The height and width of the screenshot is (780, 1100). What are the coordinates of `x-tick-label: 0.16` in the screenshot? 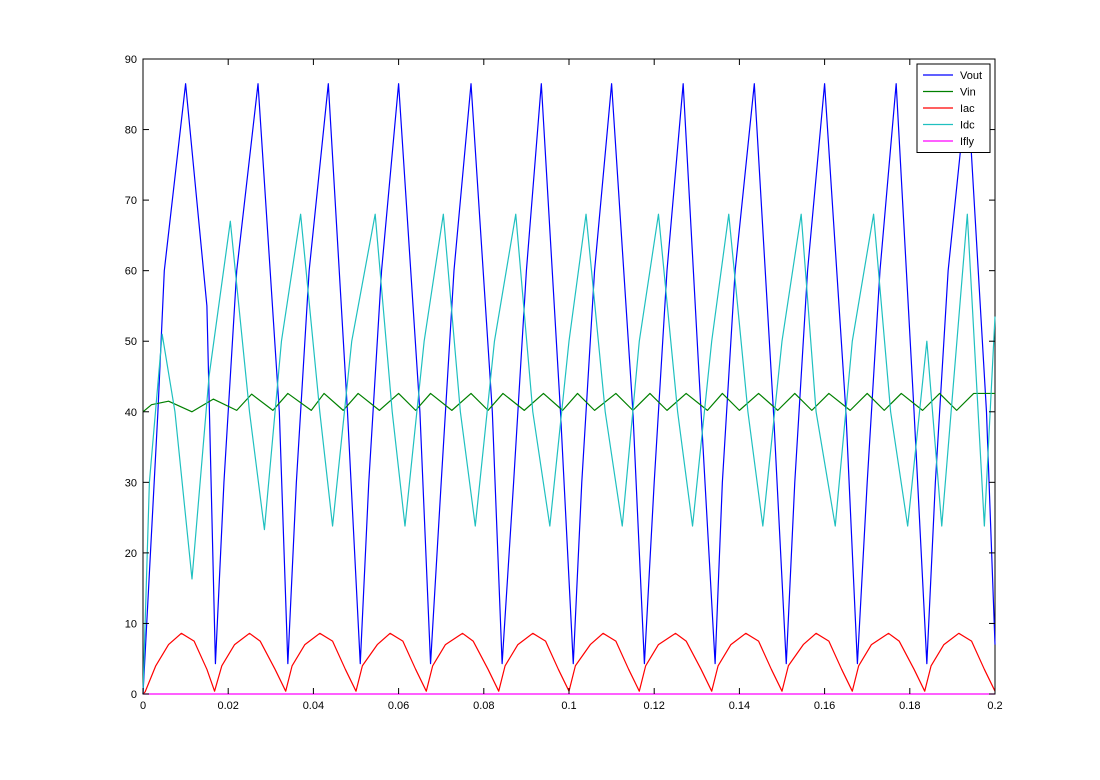 It's located at (824, 706).